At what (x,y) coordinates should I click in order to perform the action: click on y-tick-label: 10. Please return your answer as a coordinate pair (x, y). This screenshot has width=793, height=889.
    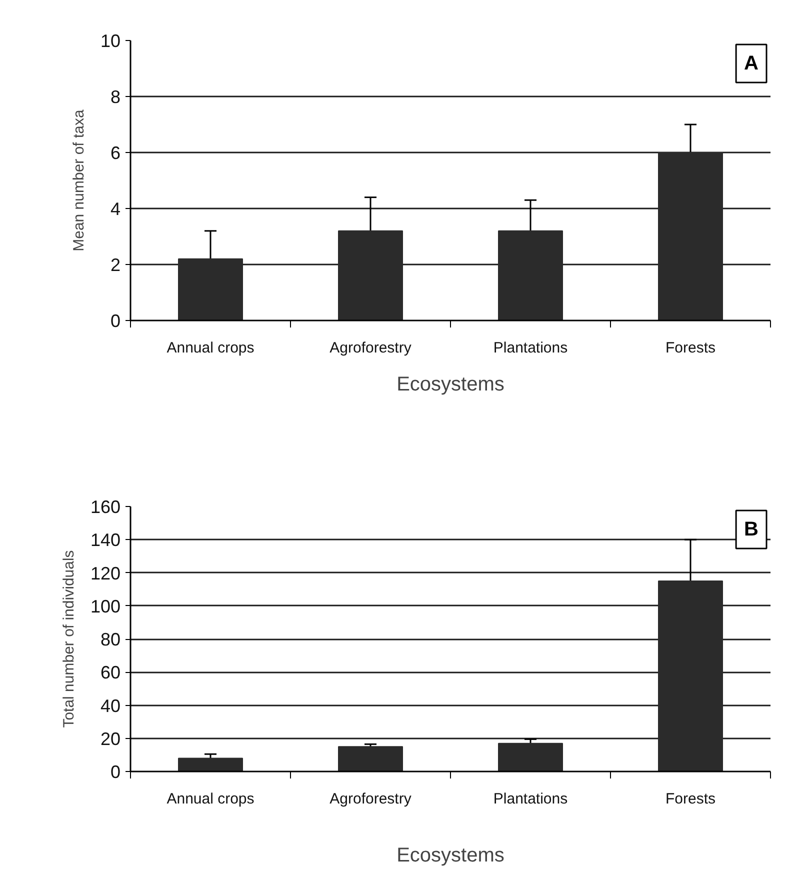
    Looking at the image, I should click on (110, 41).